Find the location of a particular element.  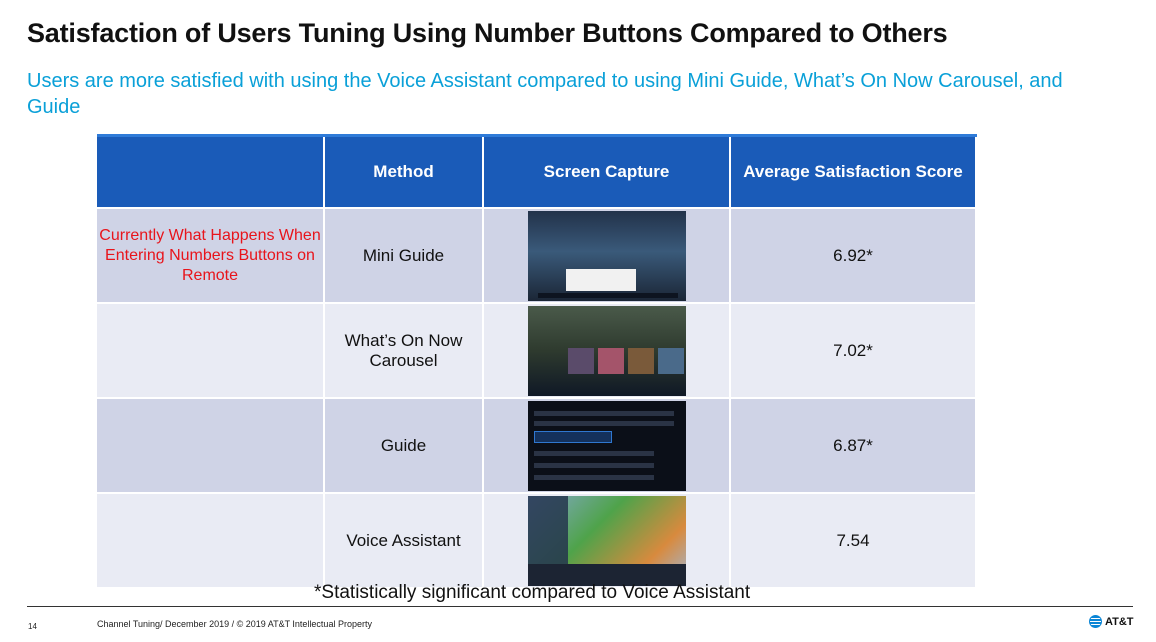

method-cell: Guide is located at coordinates (404, 445).